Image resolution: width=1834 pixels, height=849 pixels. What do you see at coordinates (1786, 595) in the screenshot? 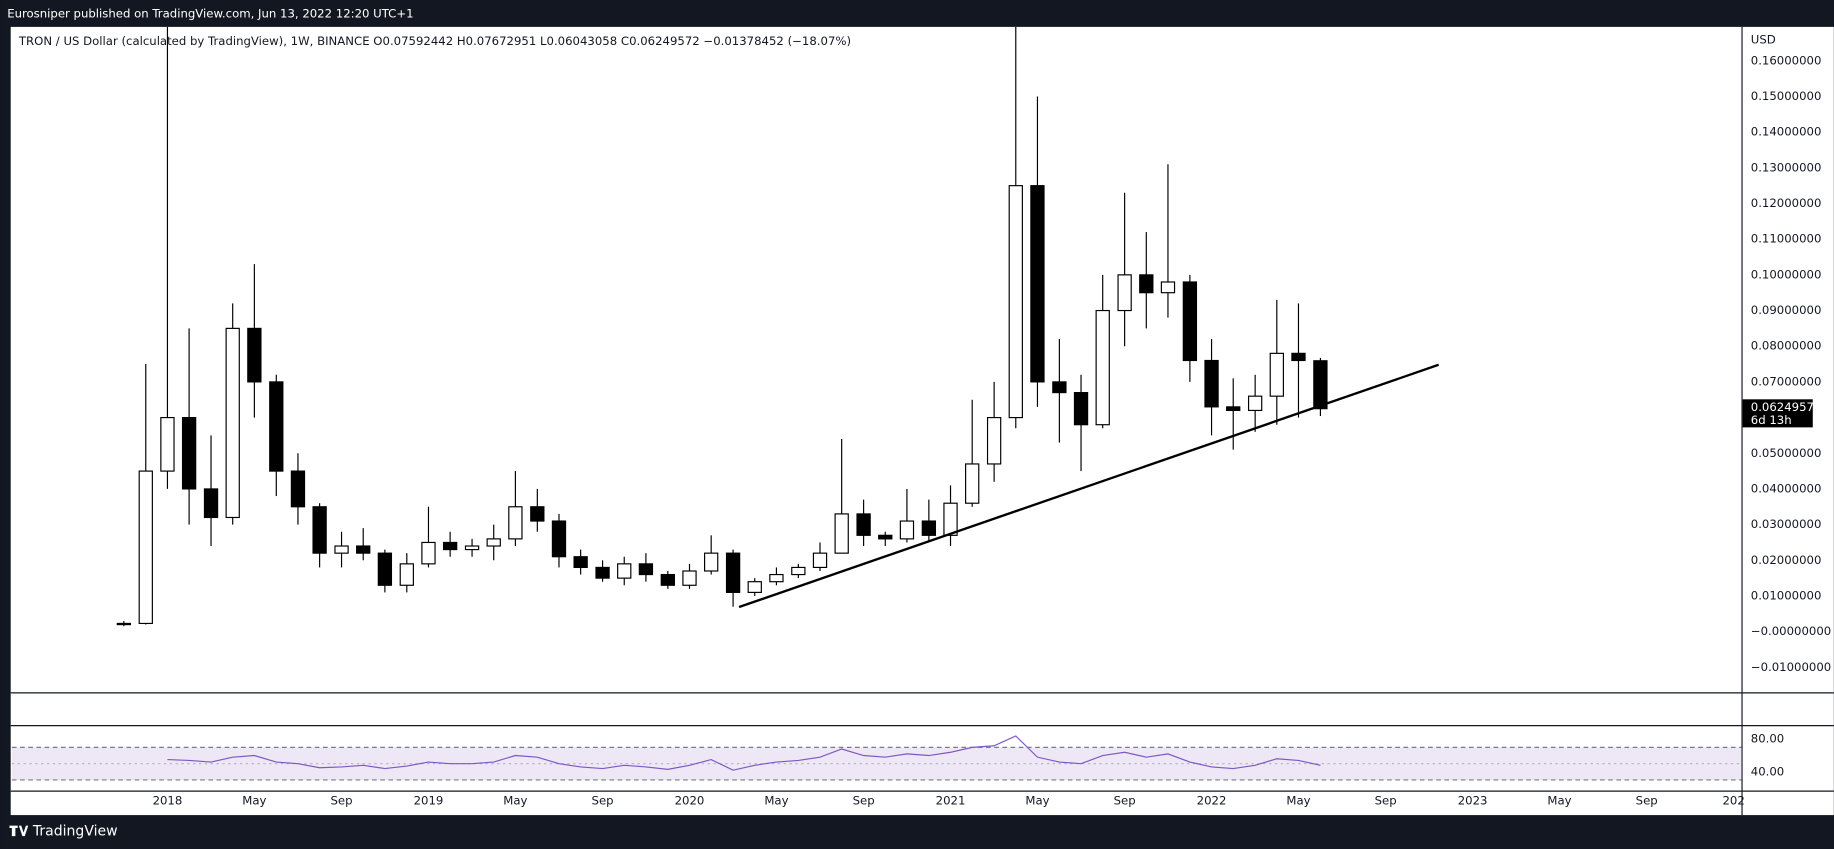
I see `y-tick-label: 0.01000000` at bounding box center [1786, 595].